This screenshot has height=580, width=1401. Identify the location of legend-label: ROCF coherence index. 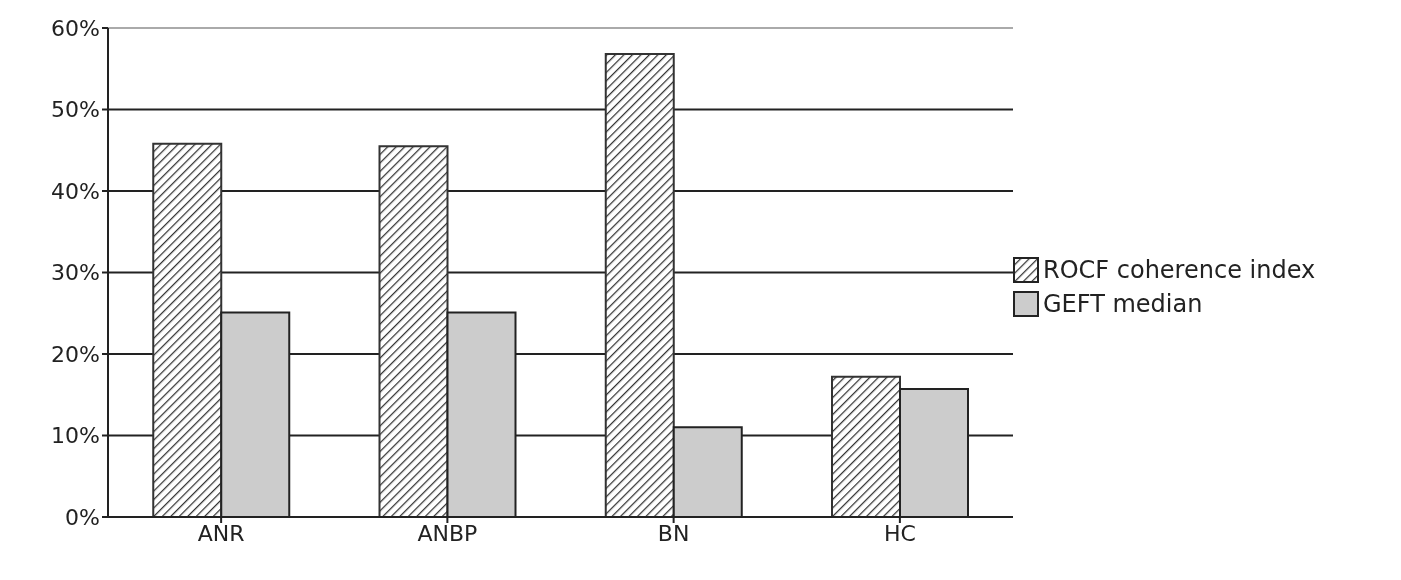
(1179, 270).